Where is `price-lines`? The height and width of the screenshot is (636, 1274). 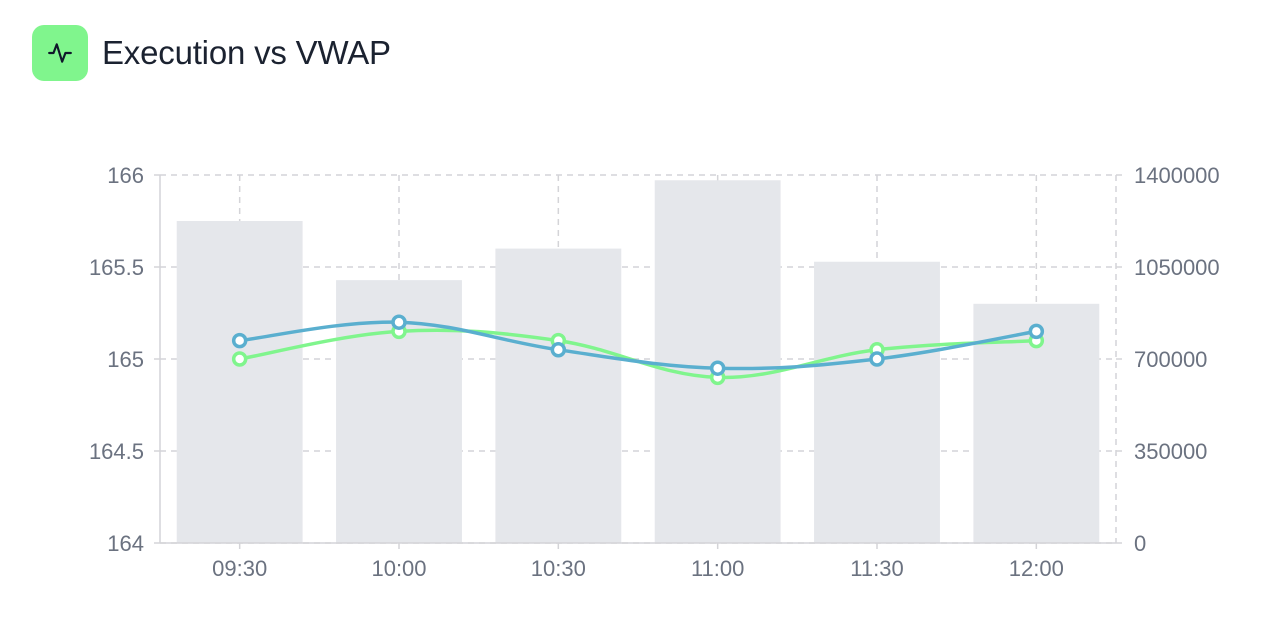
price-lines is located at coordinates (638, 350).